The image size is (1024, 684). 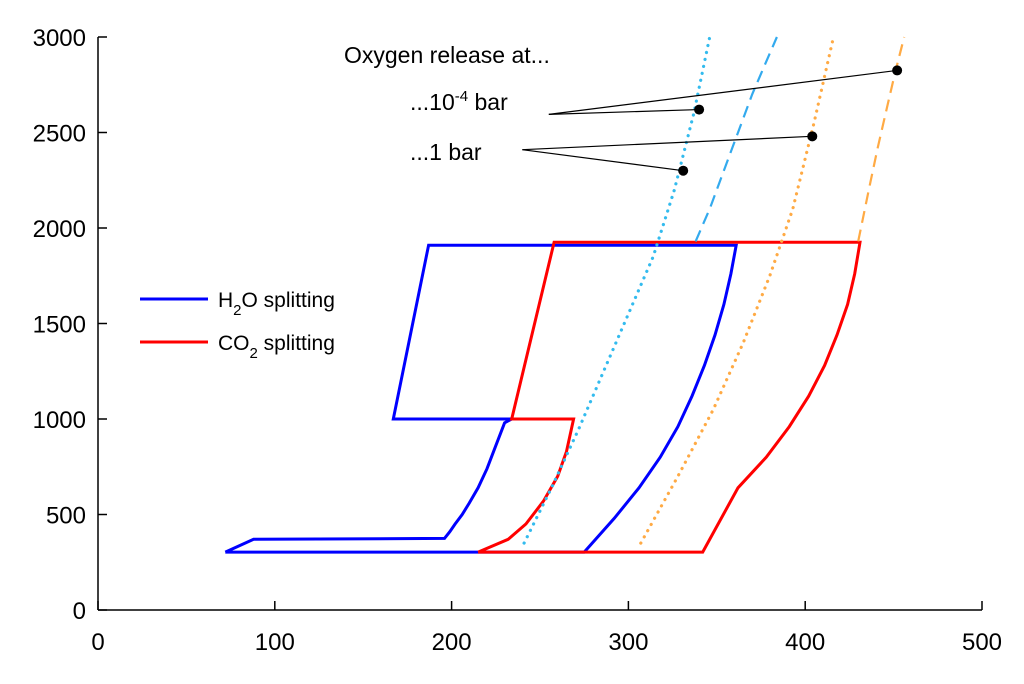 What do you see at coordinates (254, 353) in the screenshot?
I see `legend-co2-sub: 2` at bounding box center [254, 353].